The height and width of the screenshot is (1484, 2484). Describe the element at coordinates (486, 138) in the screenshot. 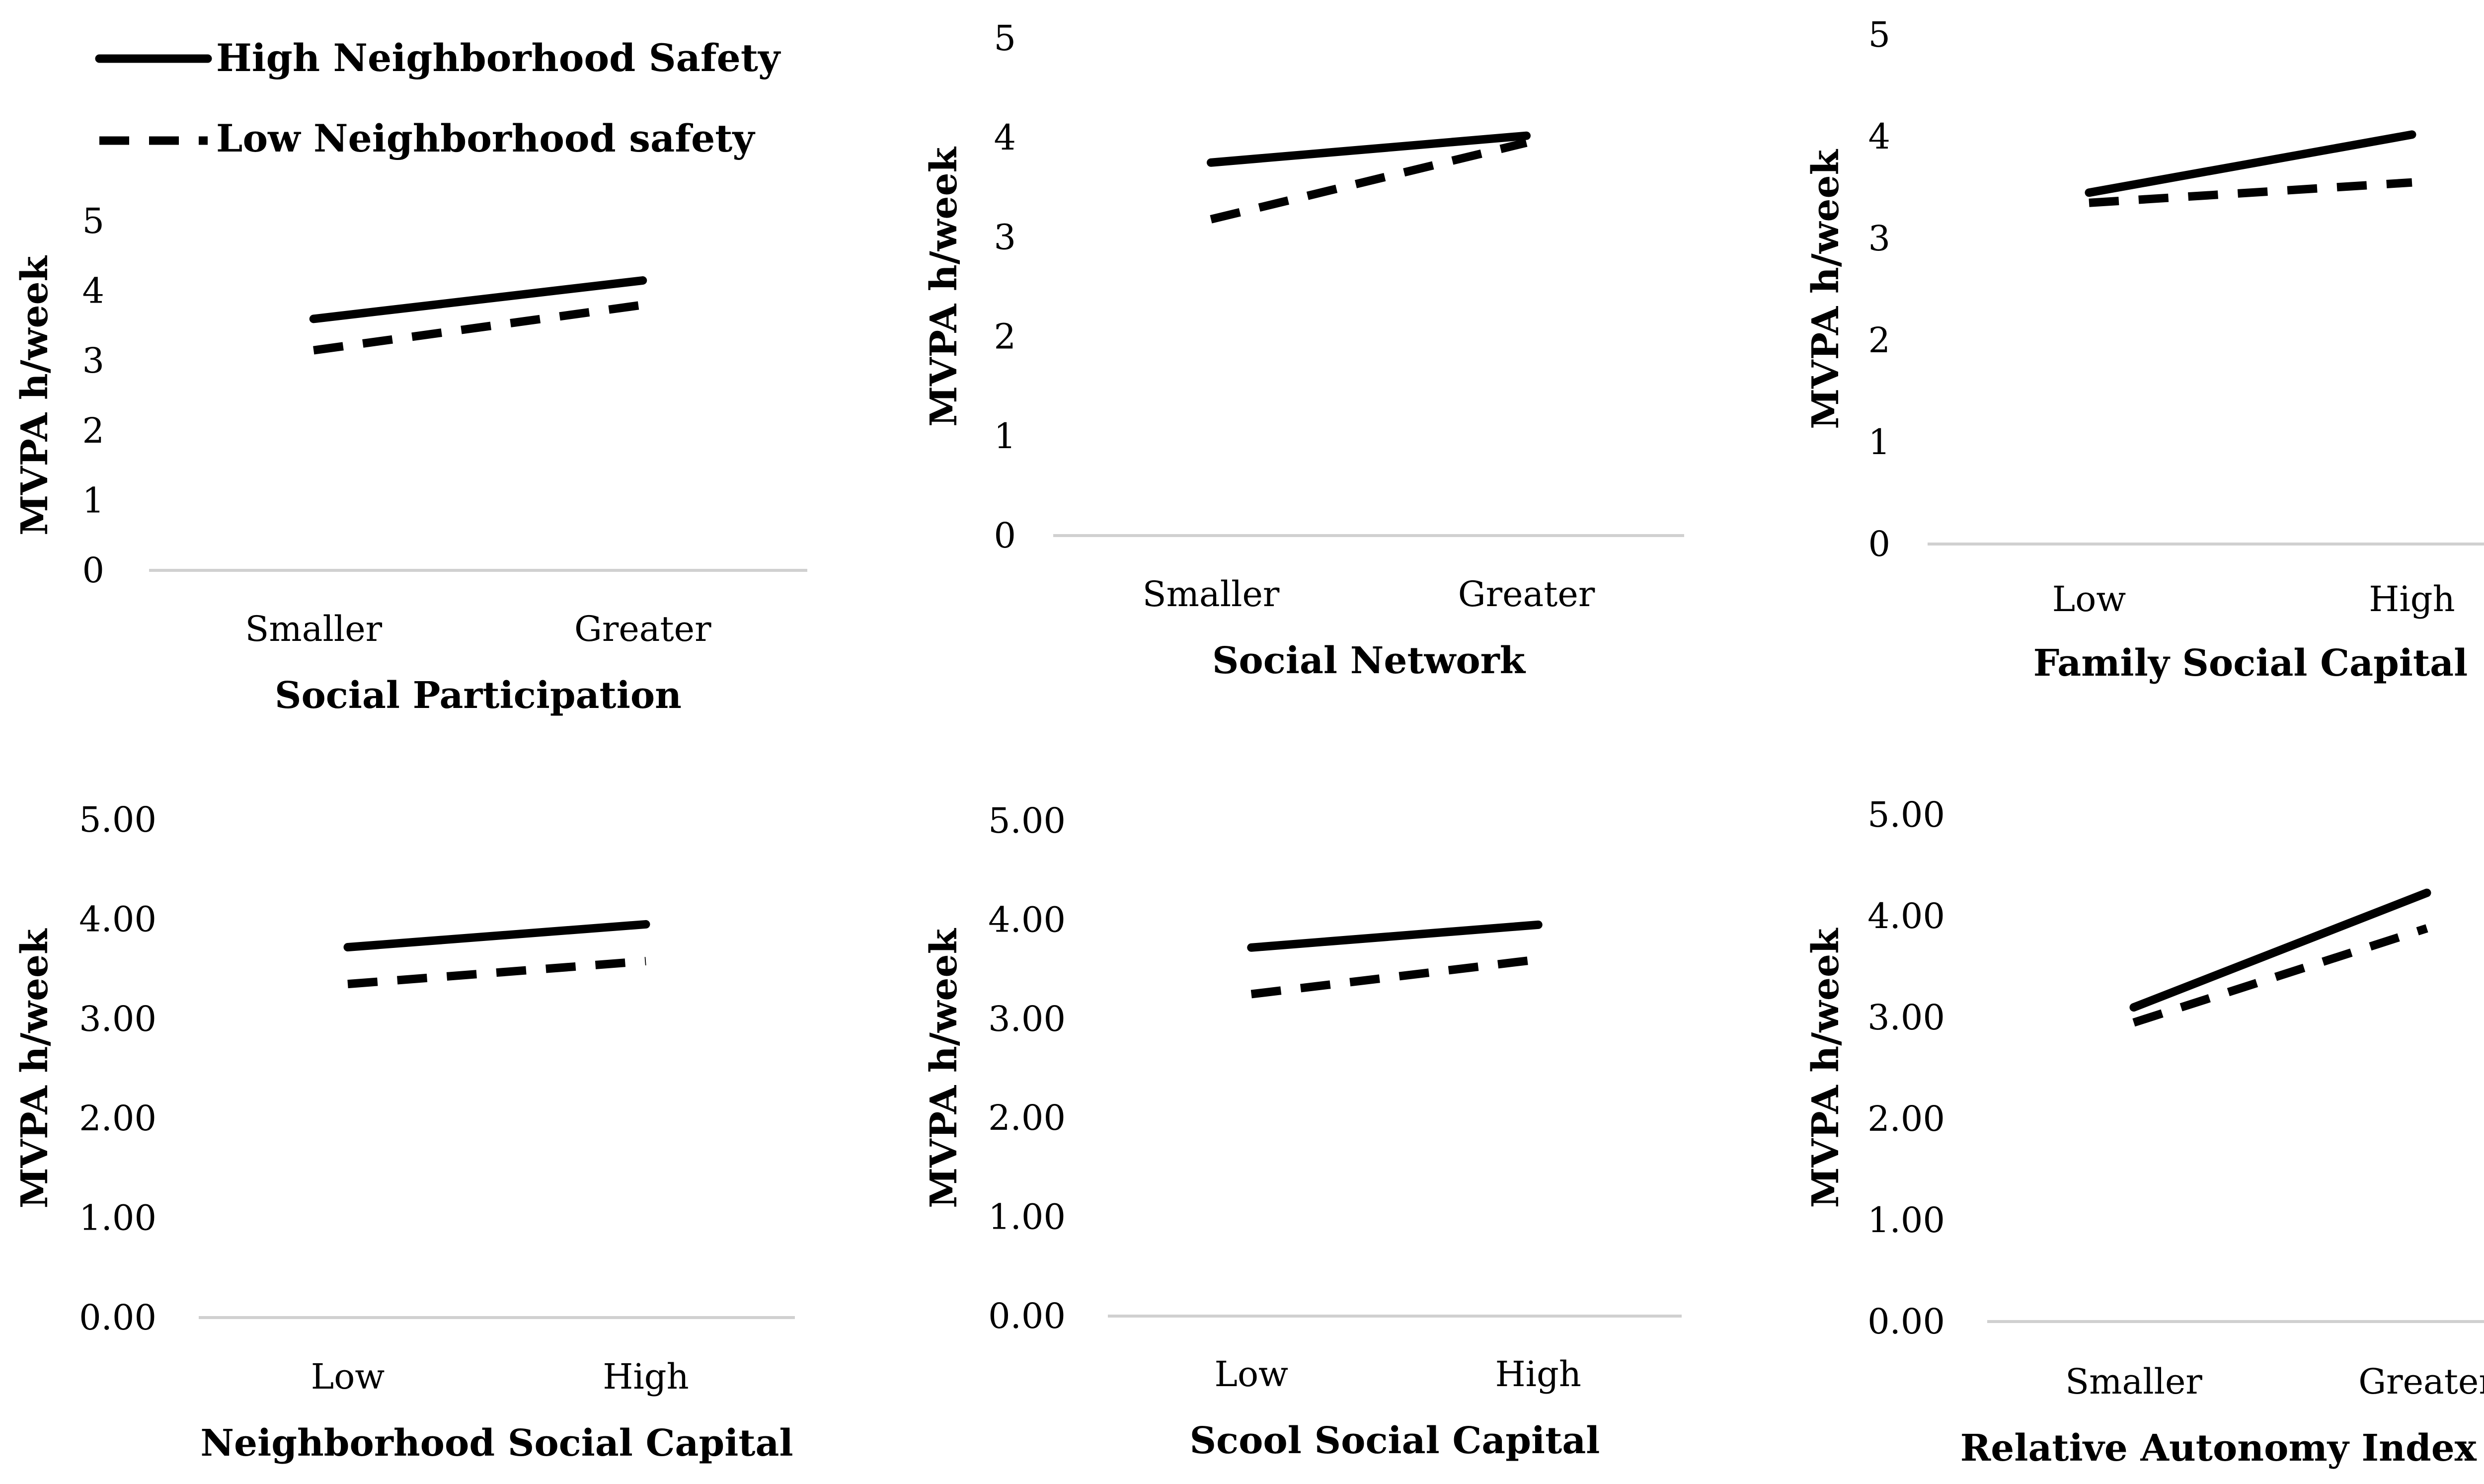

I see `legend-label-low: Low Neighborhood safety` at that location.